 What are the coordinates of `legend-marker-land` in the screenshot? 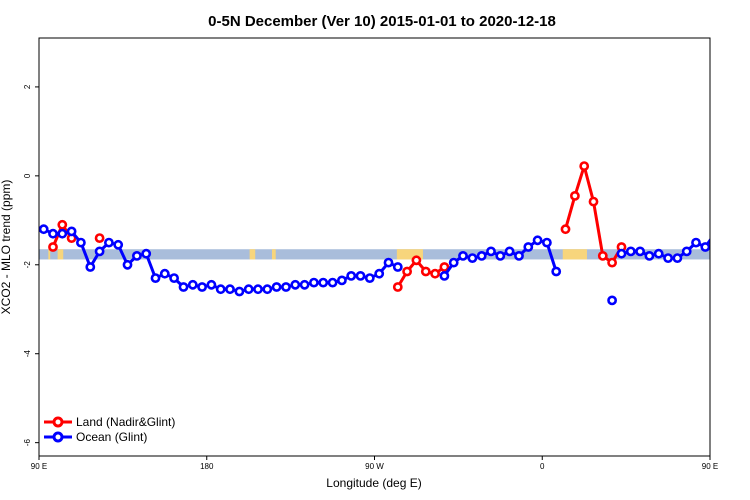 It's located at (58, 422).